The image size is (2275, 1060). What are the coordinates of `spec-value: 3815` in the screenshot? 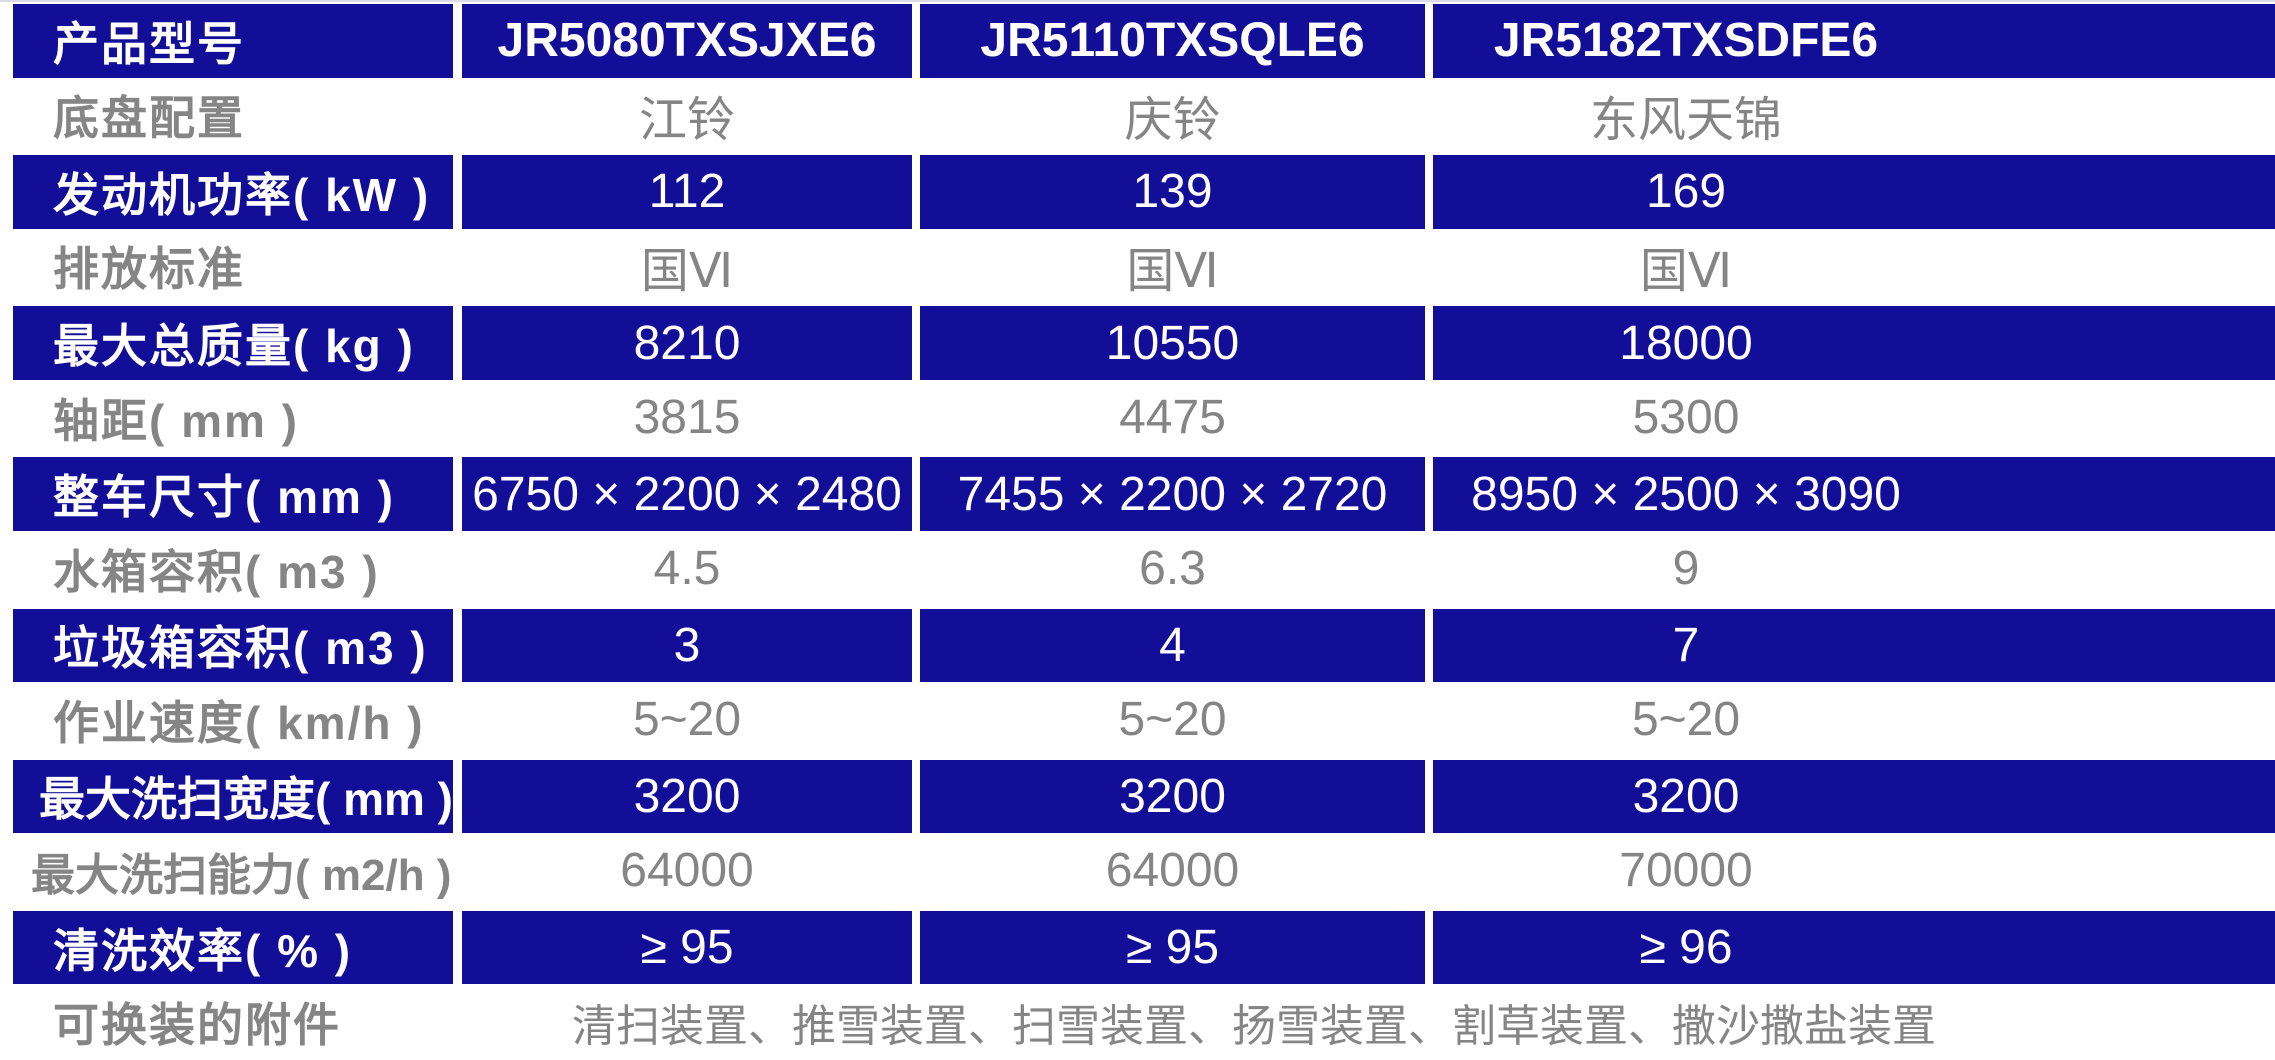 It's located at (687, 418).